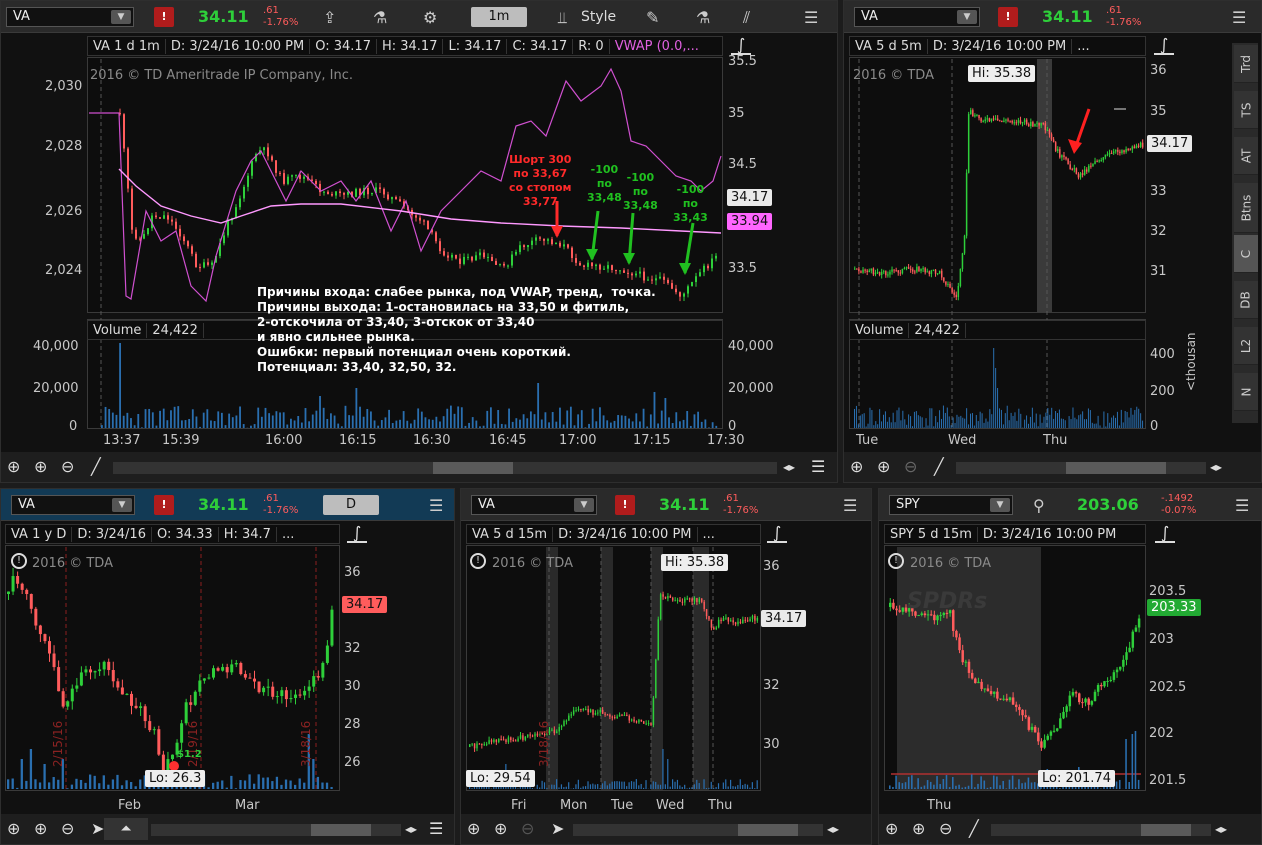 The image size is (1262, 845). I want to click on x-label: 13:37, so click(122, 440).